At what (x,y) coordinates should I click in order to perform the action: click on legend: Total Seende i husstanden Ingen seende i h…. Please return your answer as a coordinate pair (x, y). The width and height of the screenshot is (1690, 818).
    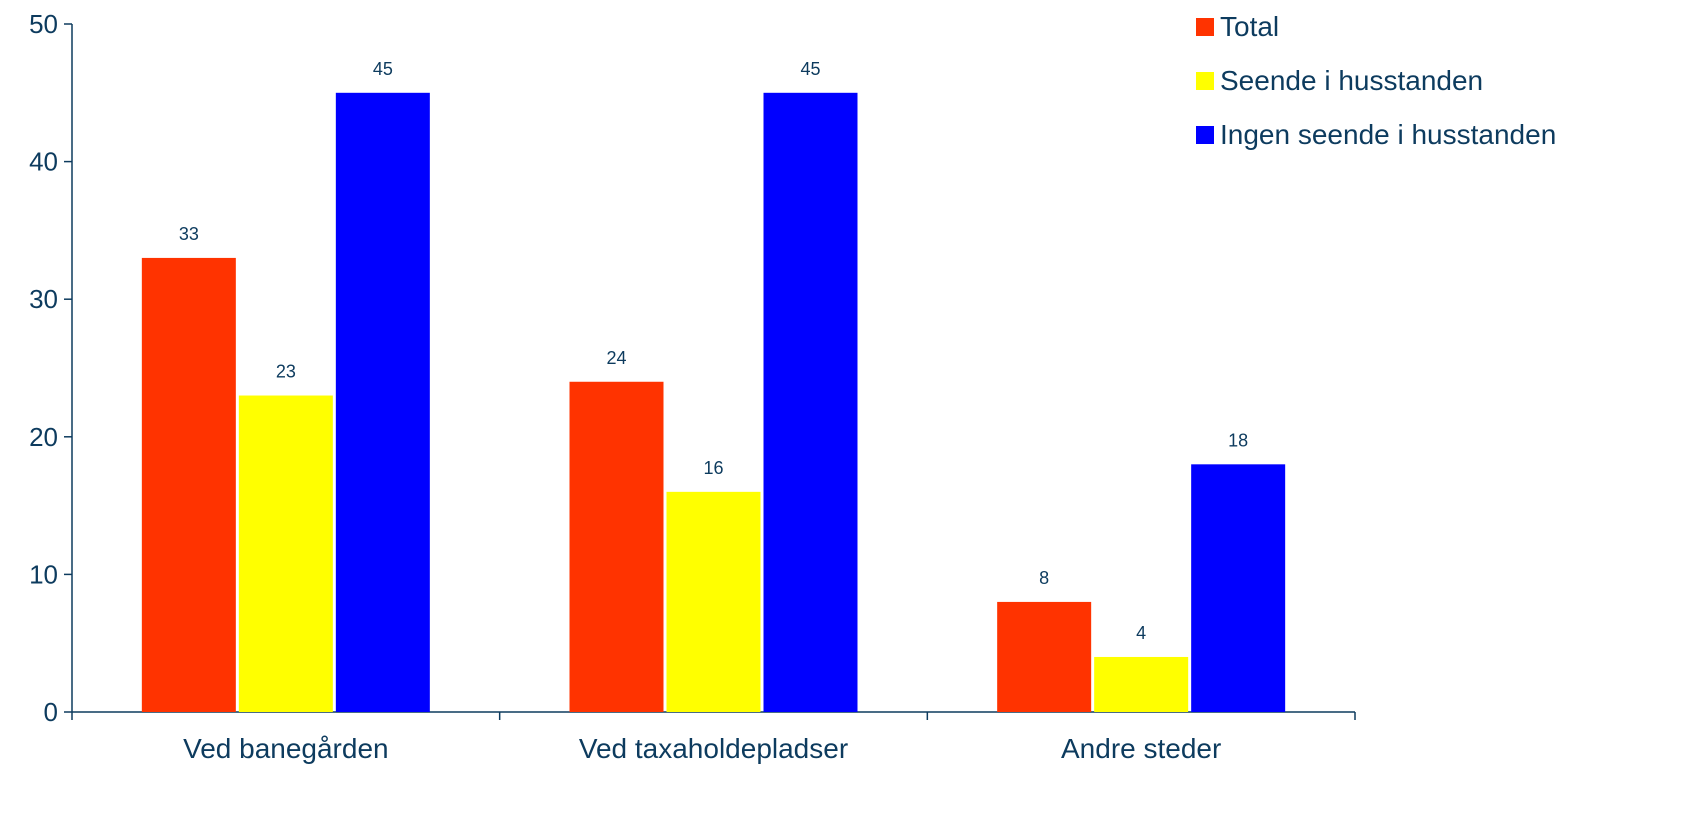
    Looking at the image, I should click on (1376, 80).